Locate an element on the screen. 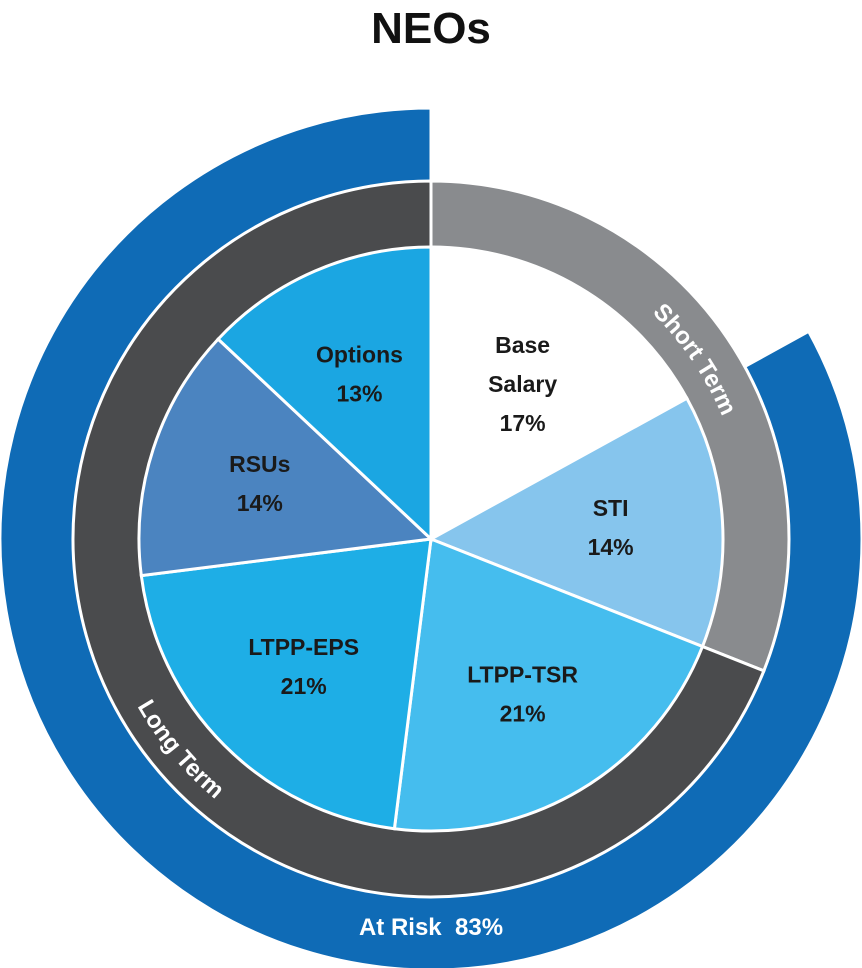  inner-slice-ltpp-tsr is located at coordinates (548, 684).